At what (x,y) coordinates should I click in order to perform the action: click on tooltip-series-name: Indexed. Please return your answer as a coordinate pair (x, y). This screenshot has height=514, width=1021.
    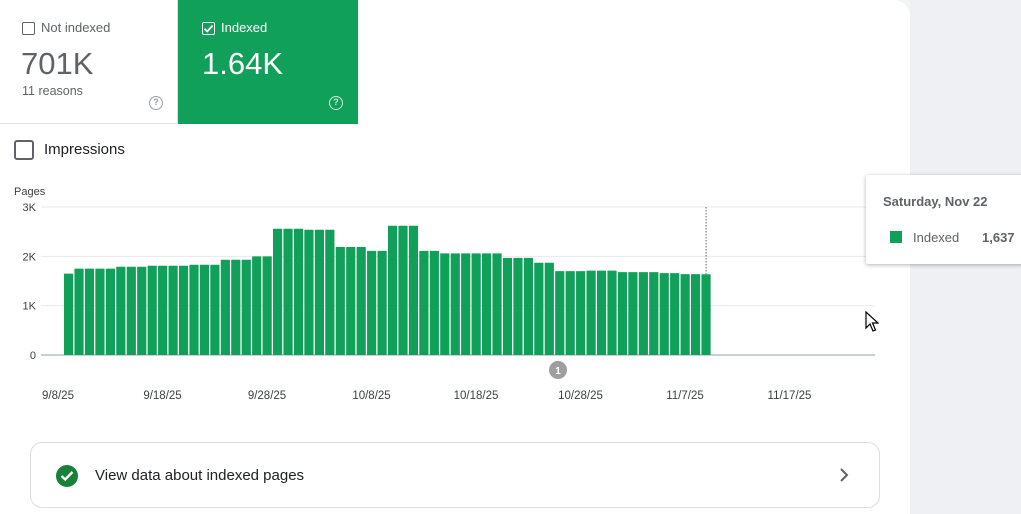
    Looking at the image, I should click on (936, 237).